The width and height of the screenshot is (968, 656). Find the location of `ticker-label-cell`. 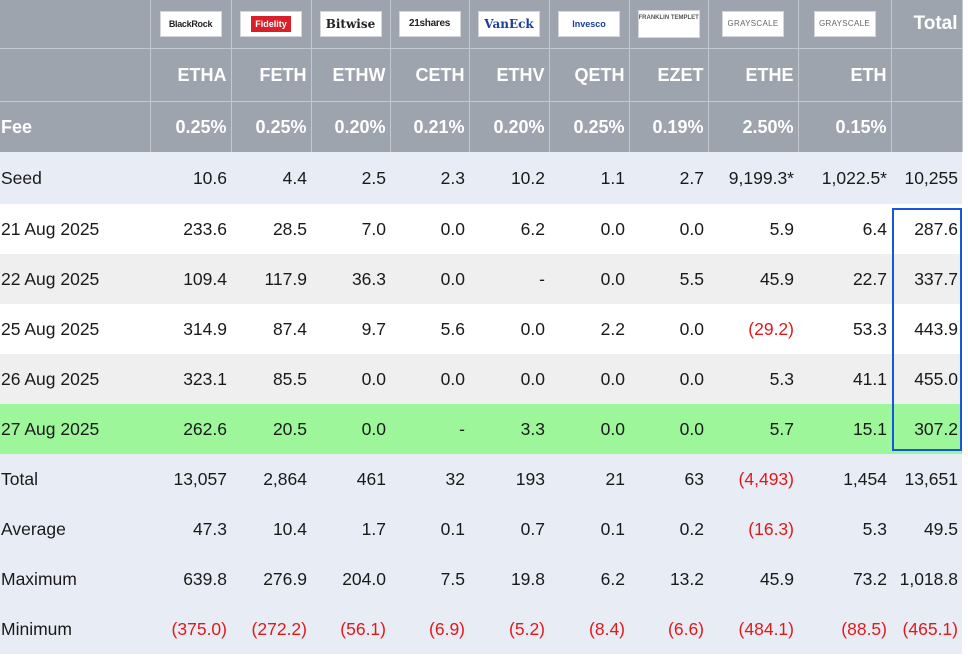

ticker-label-cell is located at coordinates (75, 75).